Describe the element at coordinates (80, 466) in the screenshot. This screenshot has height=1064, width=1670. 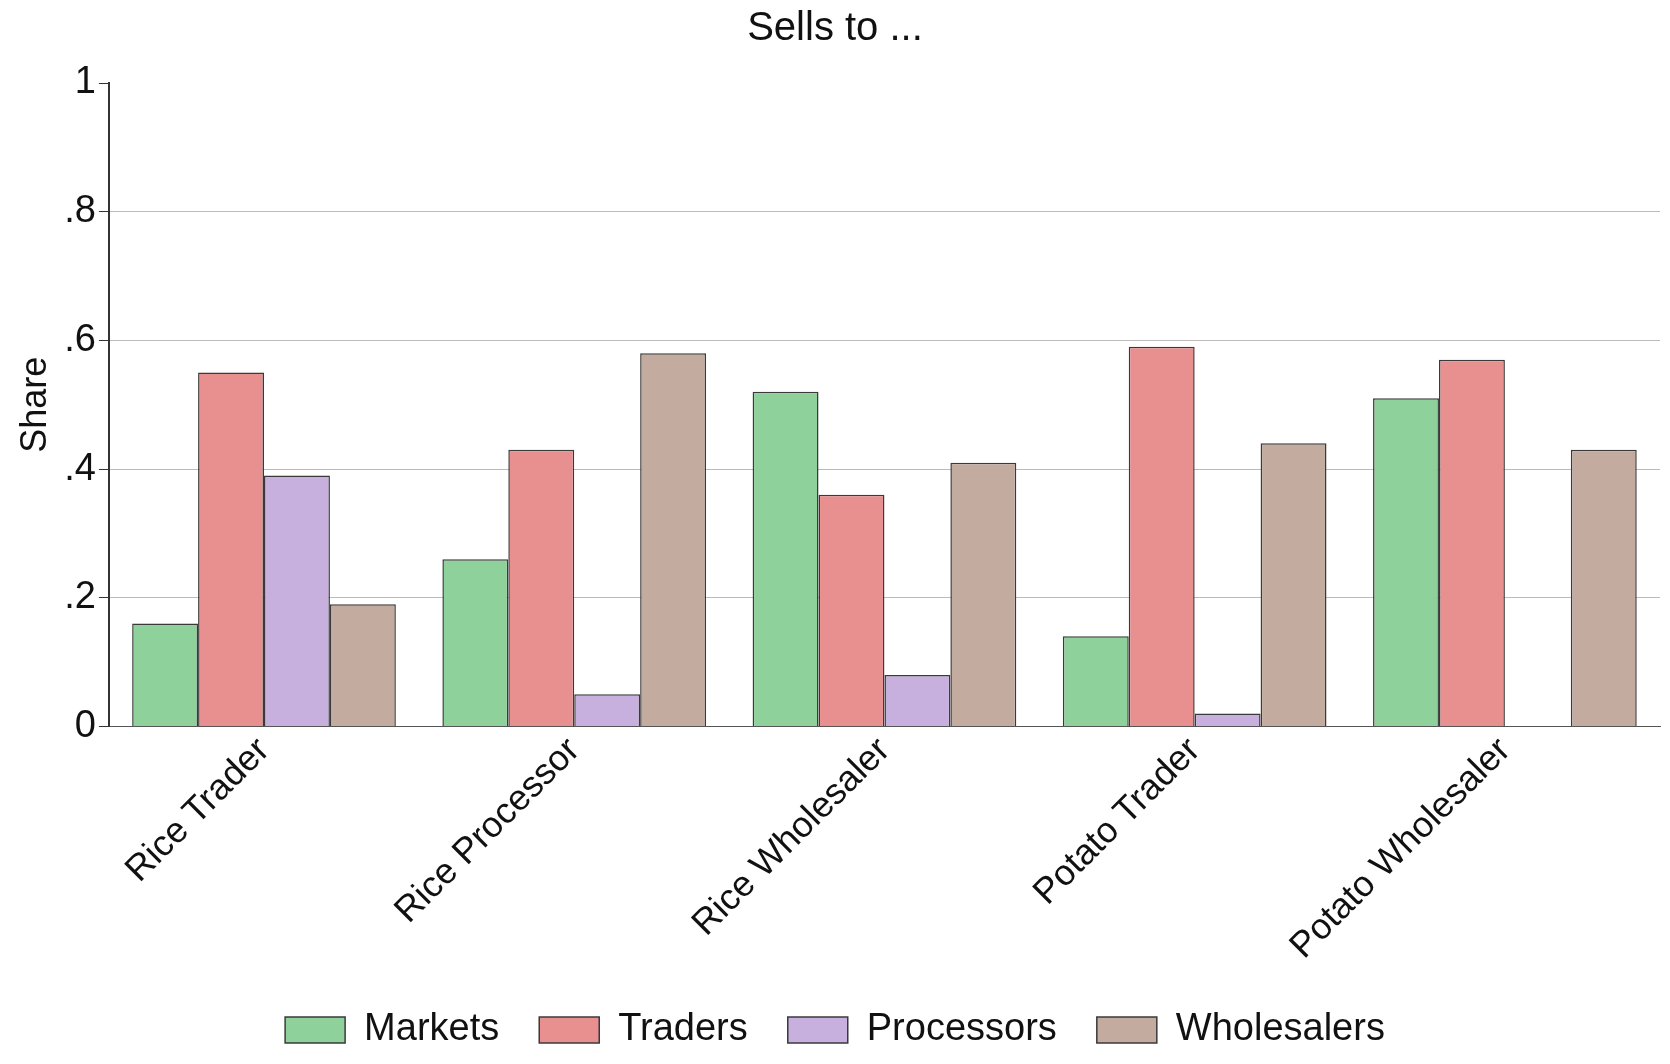
I see `y-tick-label: .4` at that location.